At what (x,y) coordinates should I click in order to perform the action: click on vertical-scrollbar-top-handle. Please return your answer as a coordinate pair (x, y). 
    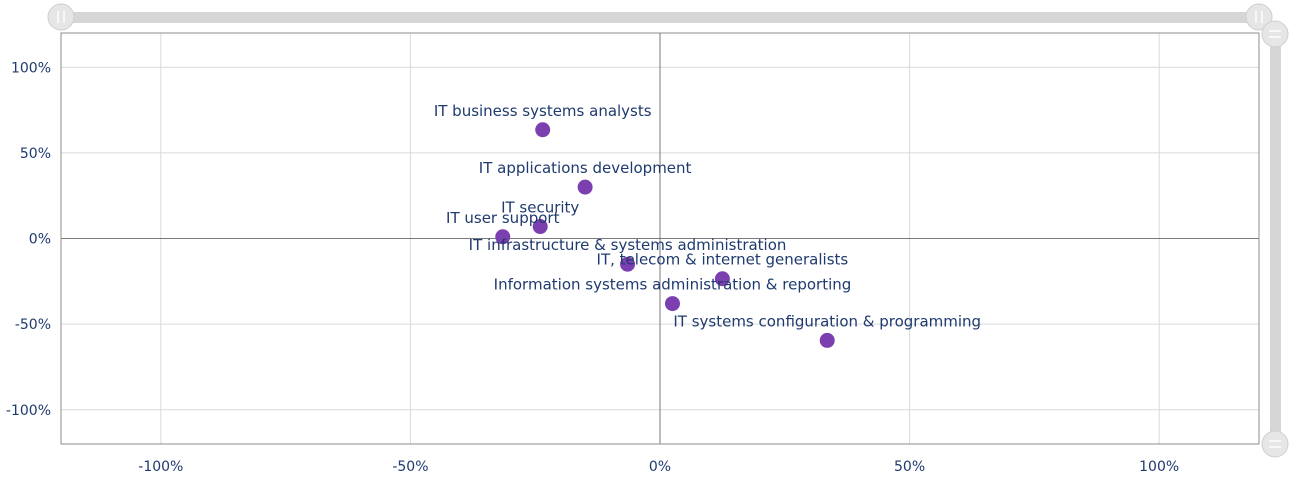
    Looking at the image, I should click on (1275, 34).